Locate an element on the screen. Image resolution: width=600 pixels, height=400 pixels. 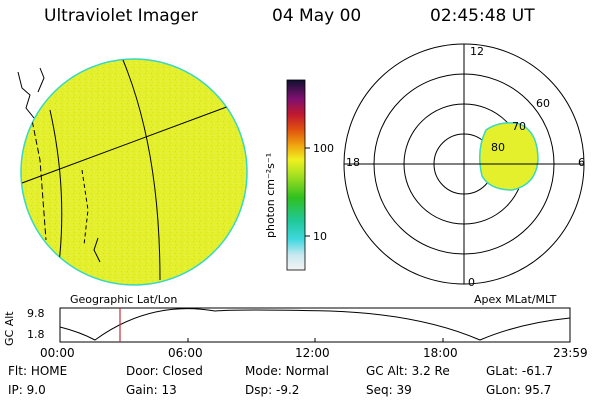
info-gc-alt: GC Alt: 3.2 Re is located at coordinates (408, 371).